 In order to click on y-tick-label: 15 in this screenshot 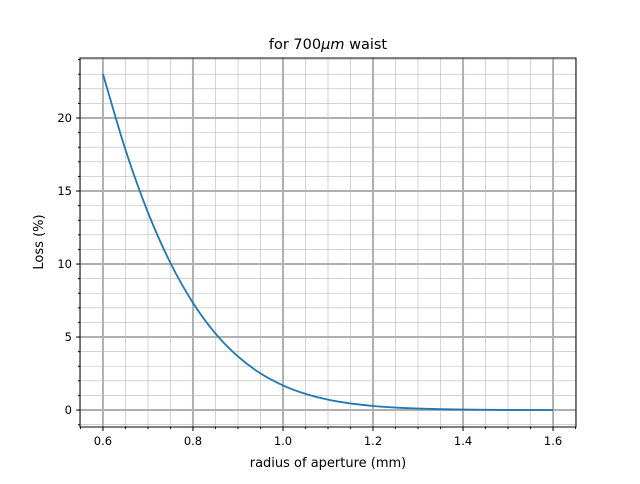, I will do `click(64, 191)`.